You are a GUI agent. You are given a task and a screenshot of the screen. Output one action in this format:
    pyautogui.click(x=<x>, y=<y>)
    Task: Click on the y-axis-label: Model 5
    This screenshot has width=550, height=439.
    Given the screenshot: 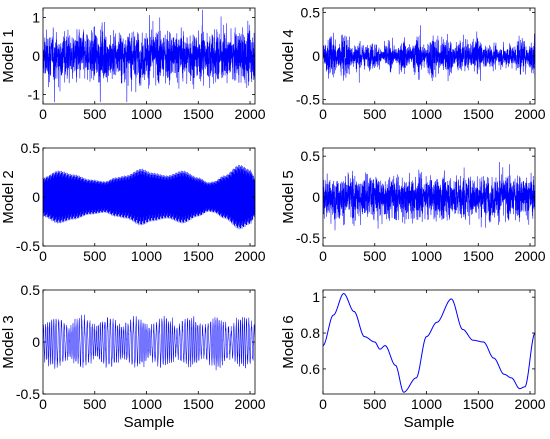 What is the action you would take?
    pyautogui.click(x=288, y=196)
    